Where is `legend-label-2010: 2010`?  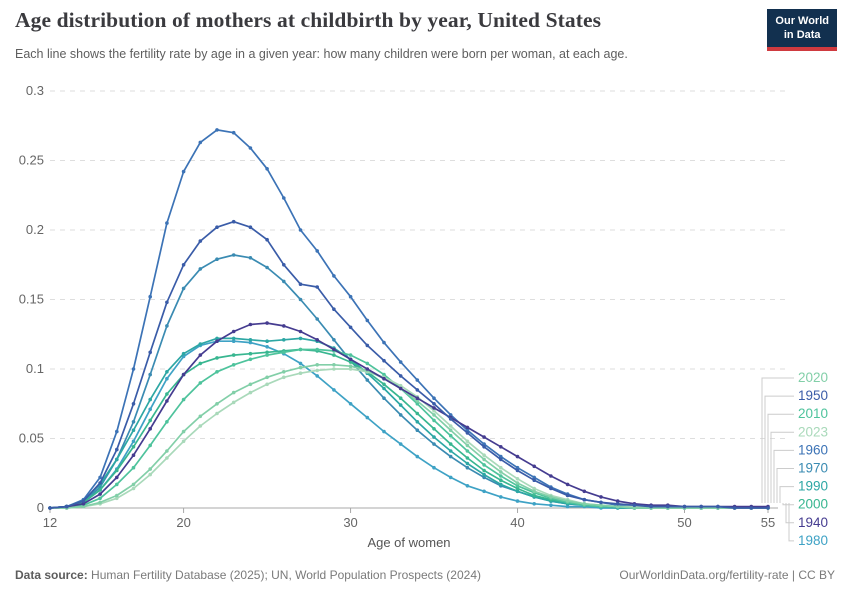 legend-label-2010: 2010 is located at coordinates (813, 413).